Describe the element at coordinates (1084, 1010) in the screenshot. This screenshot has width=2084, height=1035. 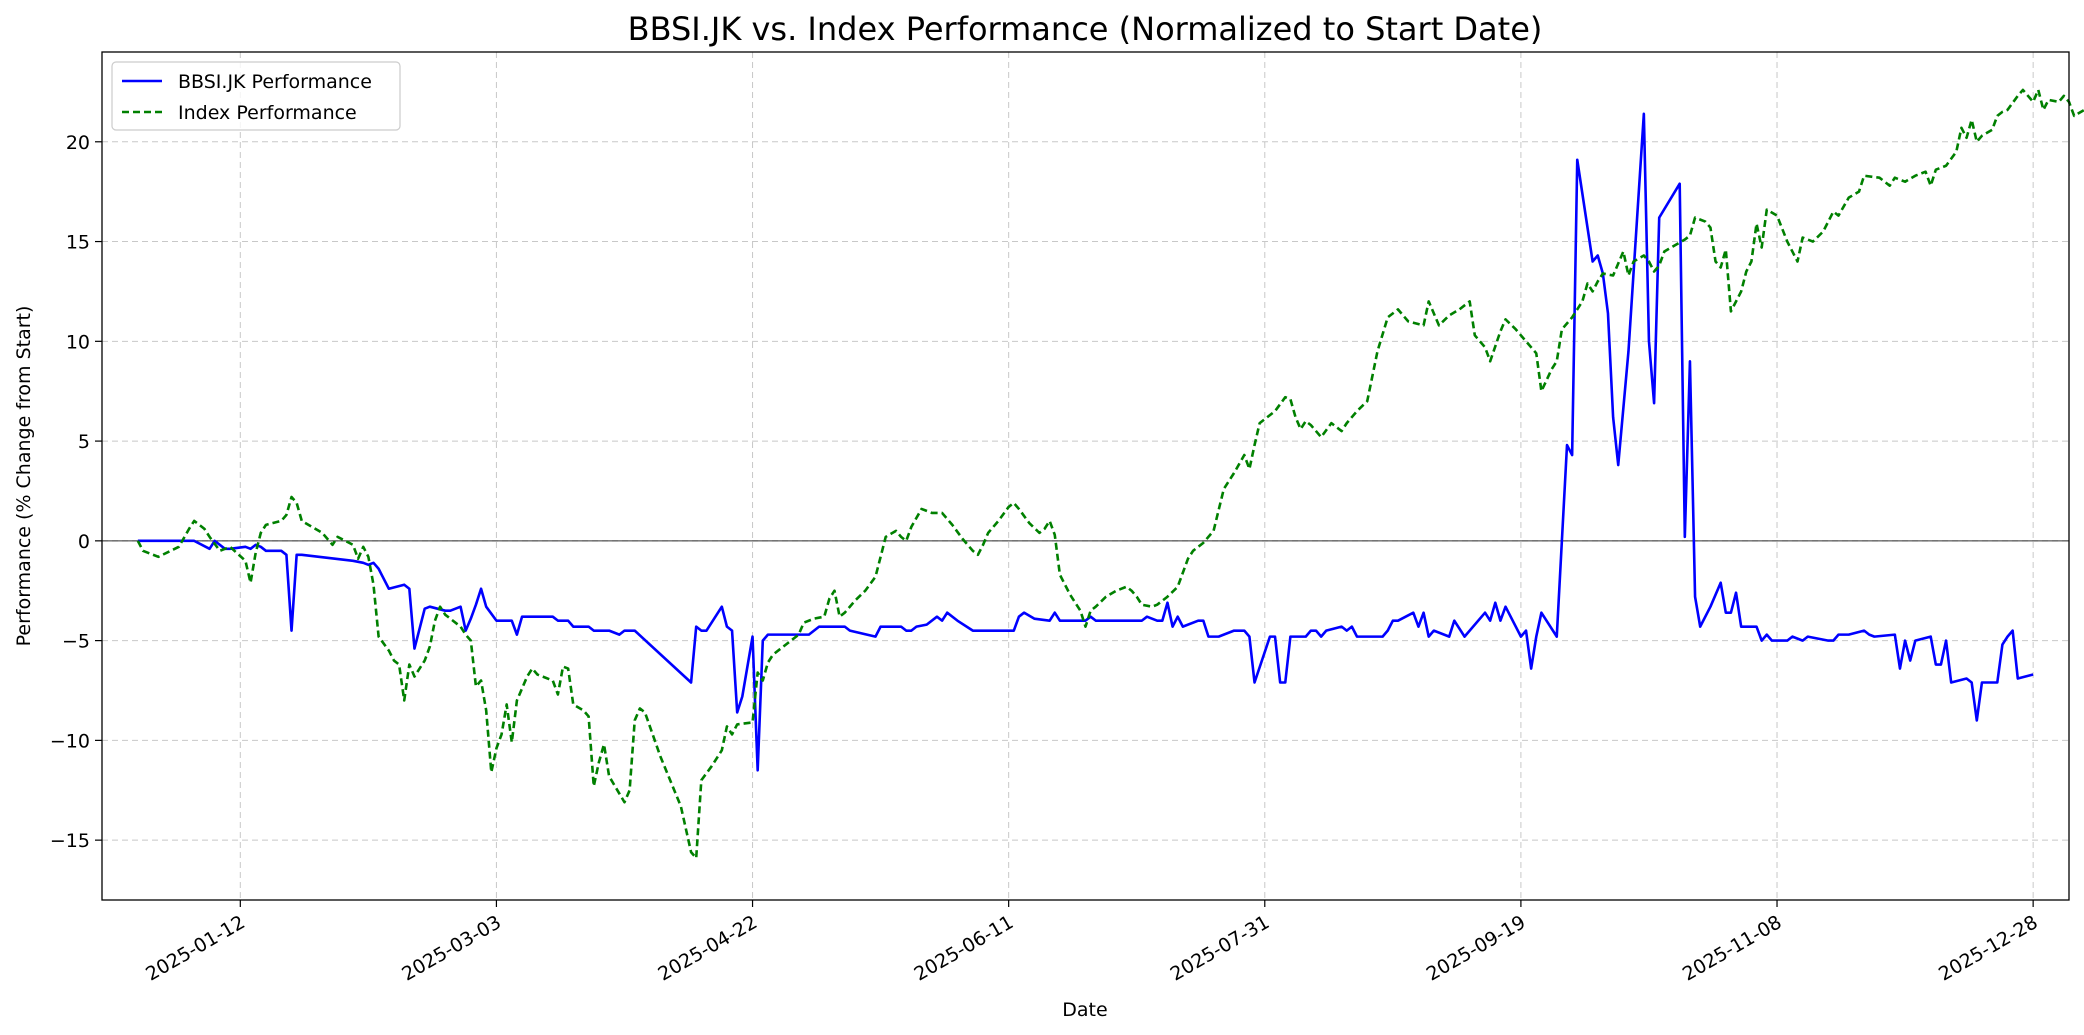
I see `x-axis-label: Date` at that location.